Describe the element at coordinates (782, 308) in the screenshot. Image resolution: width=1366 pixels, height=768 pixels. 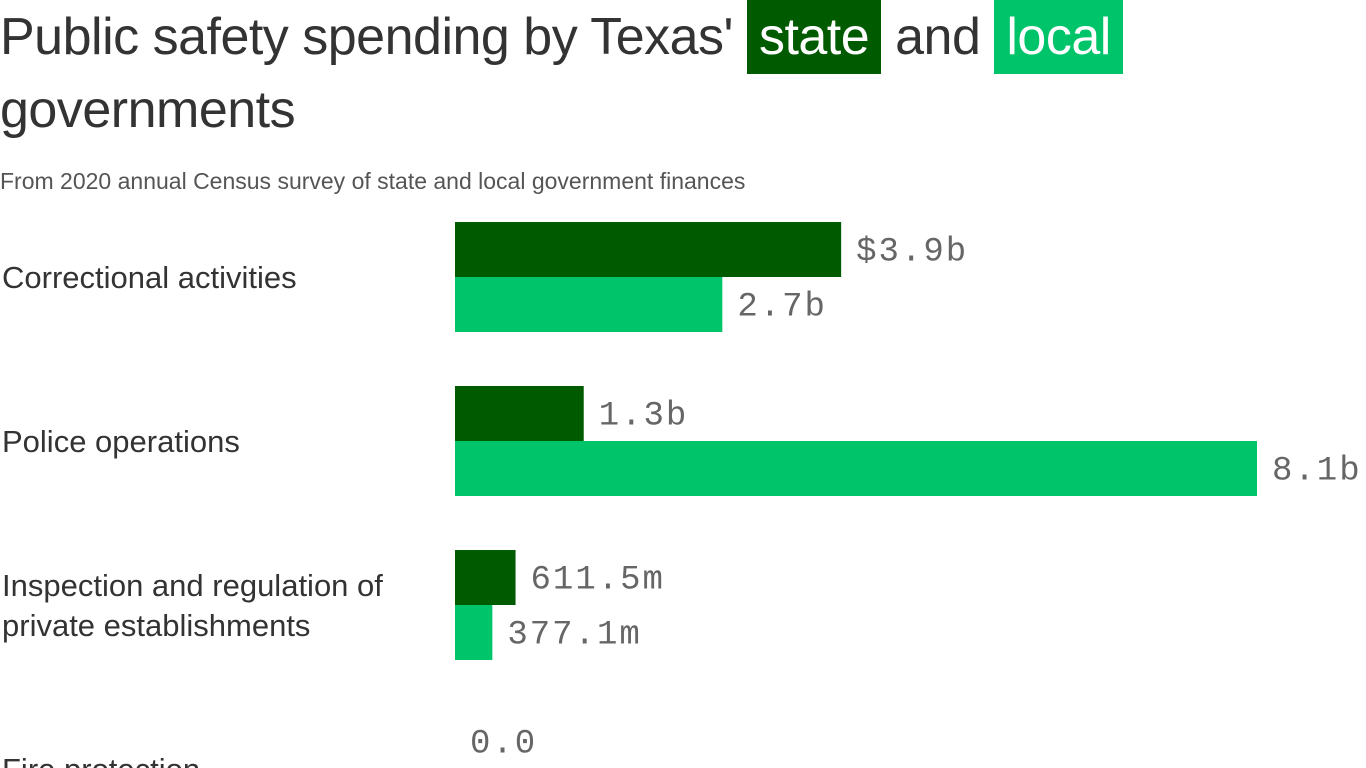
I see `value-label-local: 2.7b` at that location.